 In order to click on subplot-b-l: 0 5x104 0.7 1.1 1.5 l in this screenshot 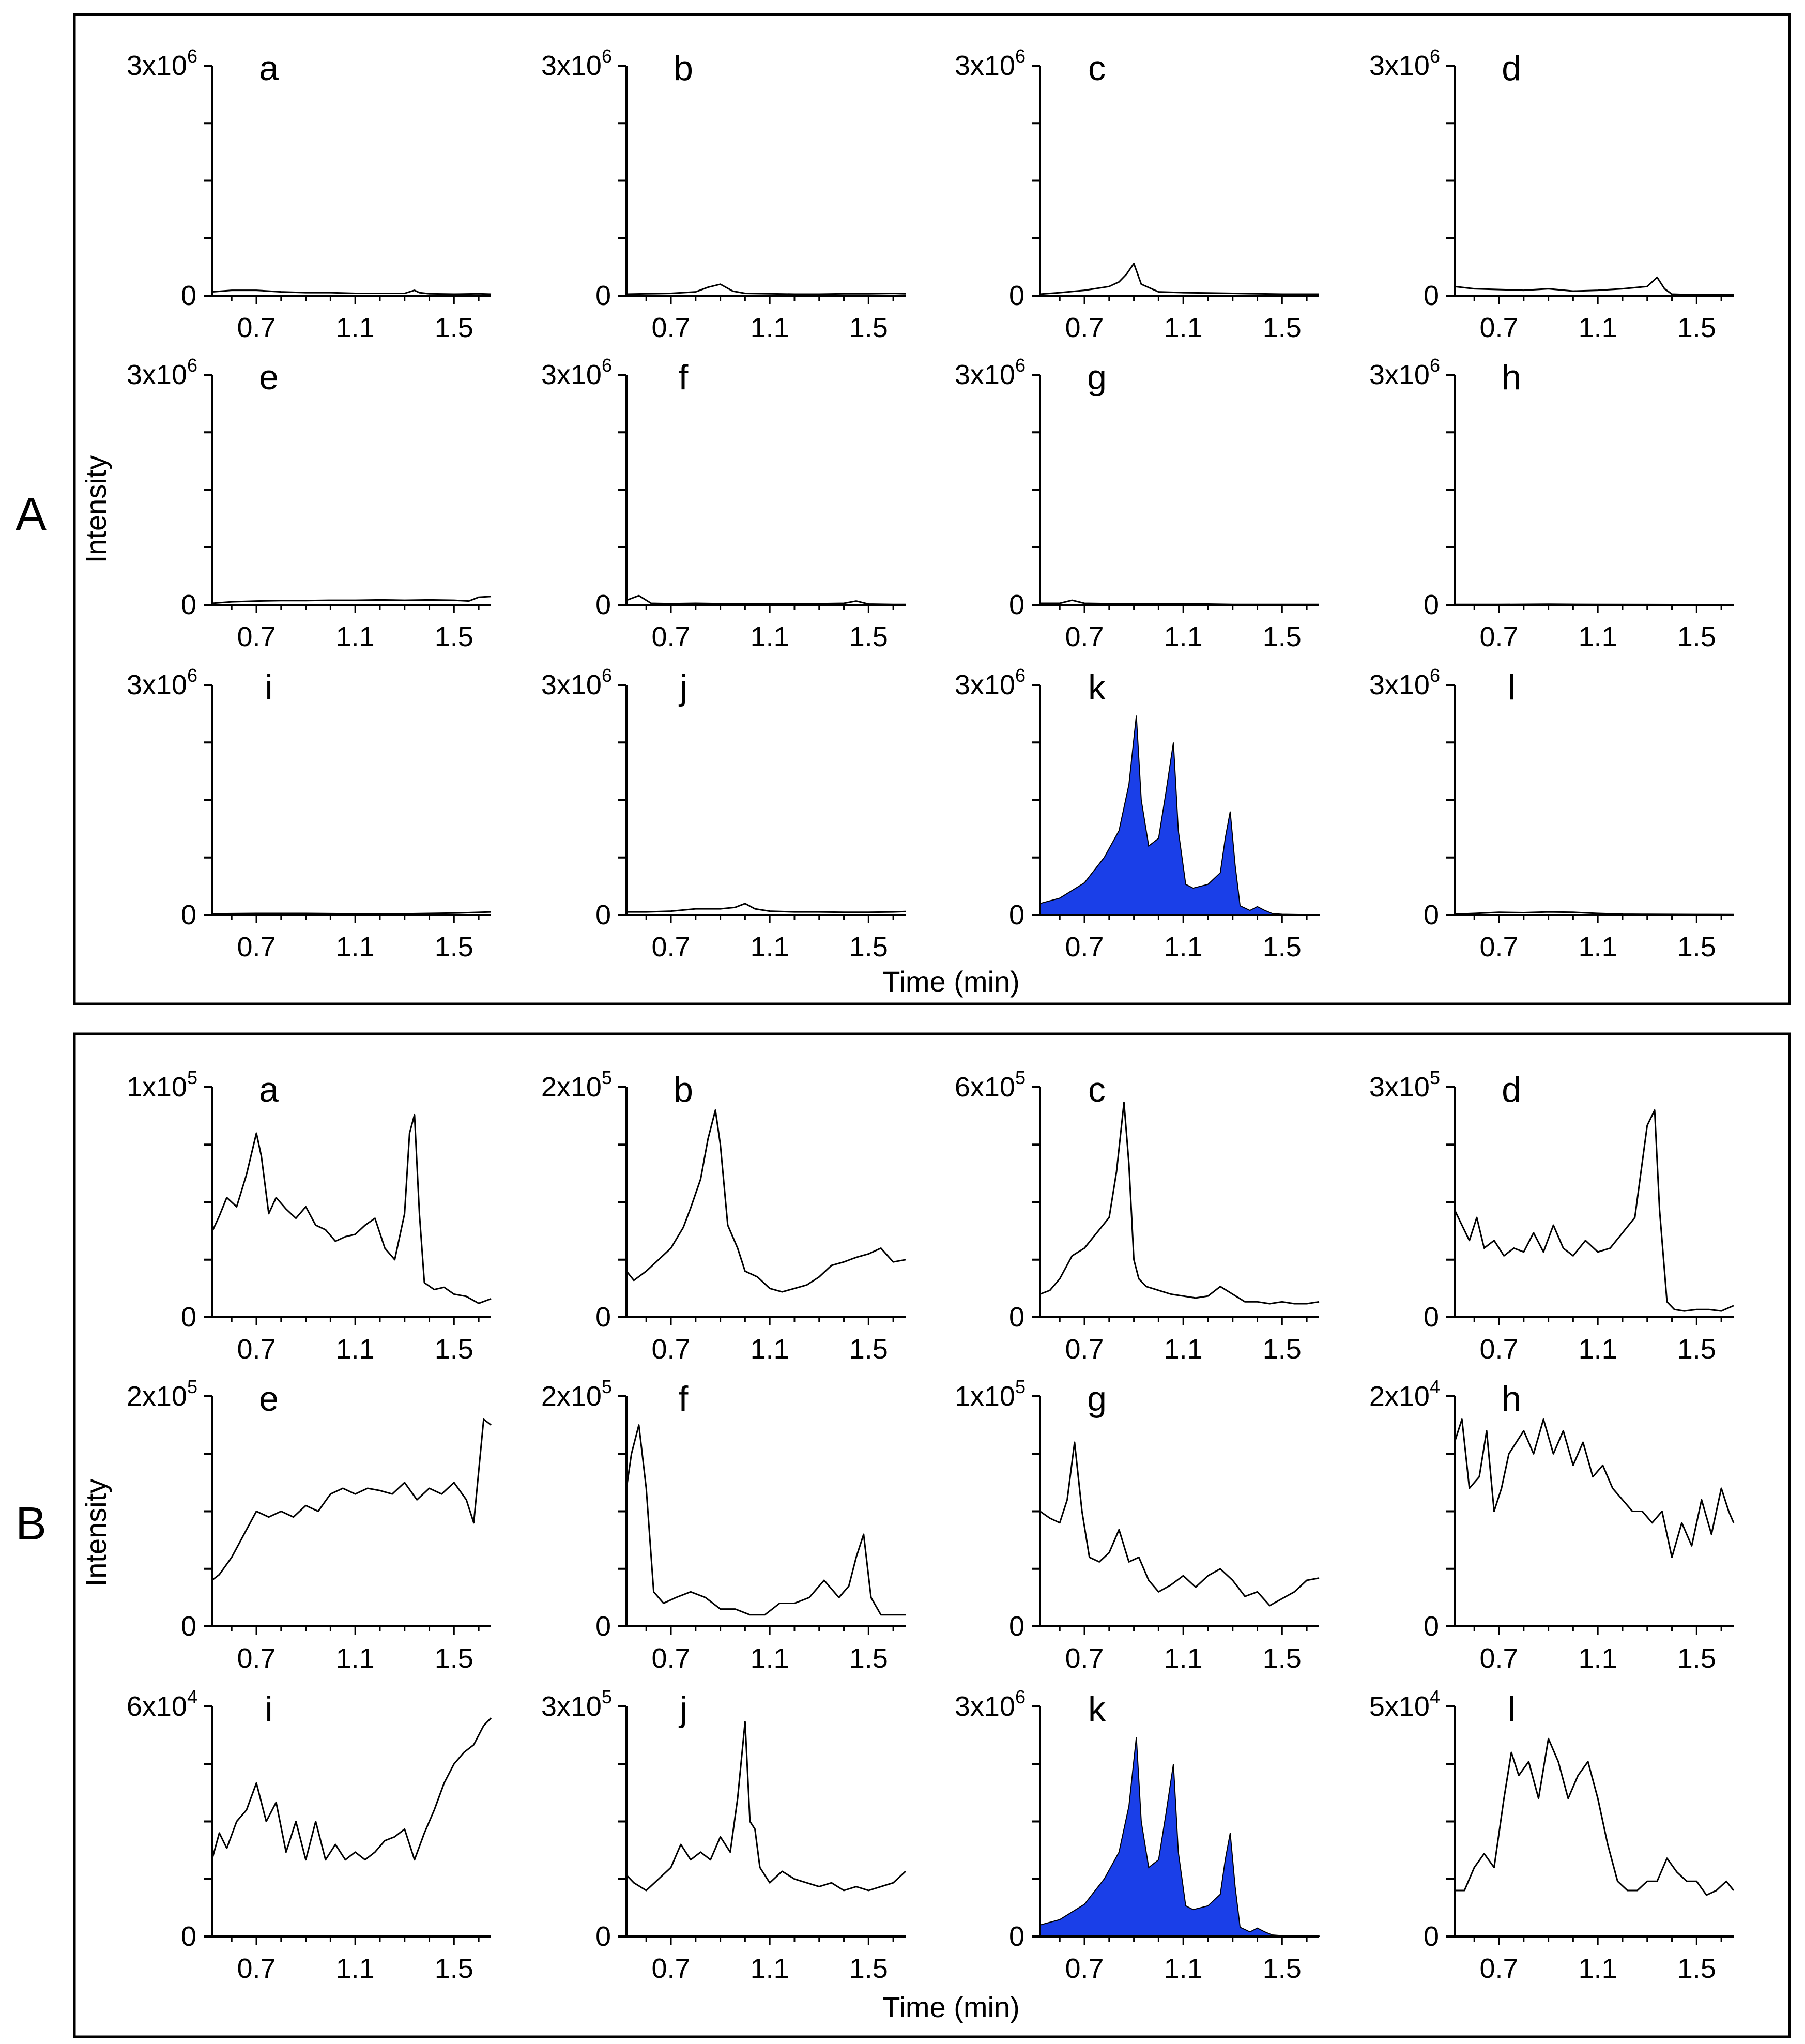, I will do `click(1552, 1835)`.